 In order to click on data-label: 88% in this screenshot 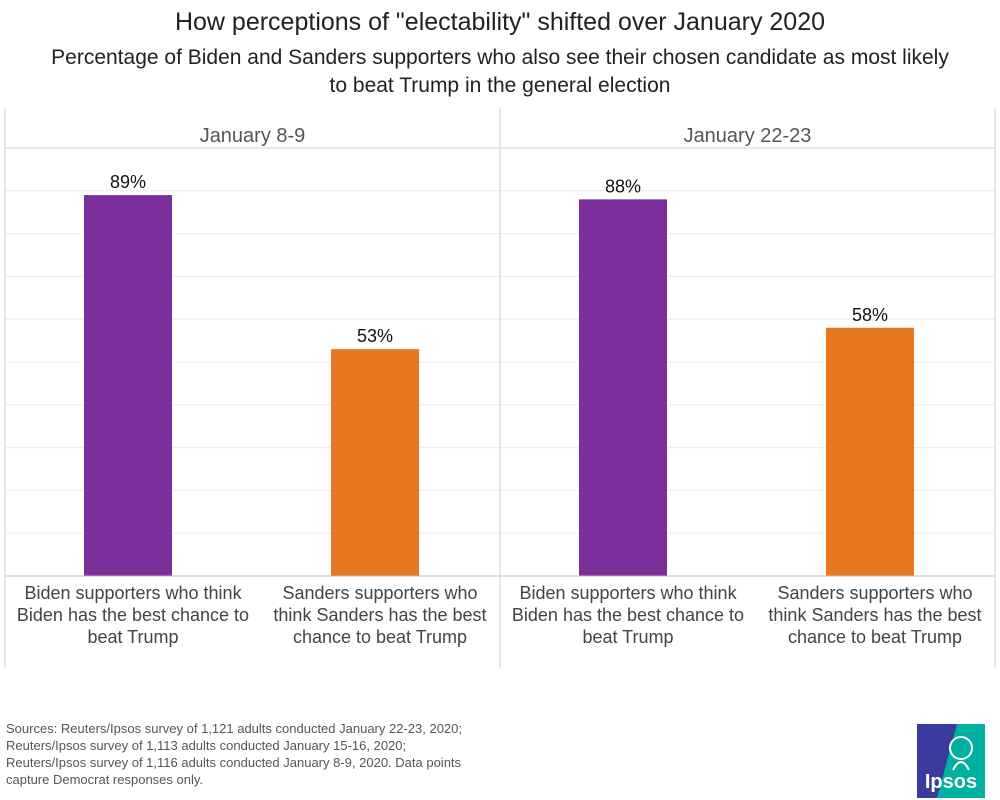, I will do `click(623, 186)`.